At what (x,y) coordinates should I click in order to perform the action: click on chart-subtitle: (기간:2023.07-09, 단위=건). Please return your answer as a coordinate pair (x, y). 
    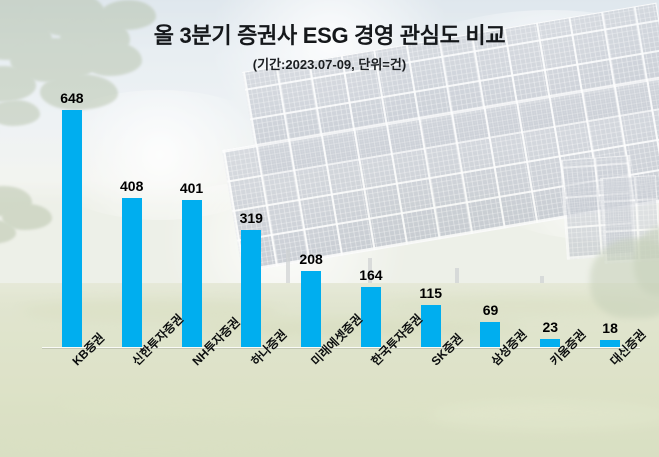
    Looking at the image, I should click on (329, 64).